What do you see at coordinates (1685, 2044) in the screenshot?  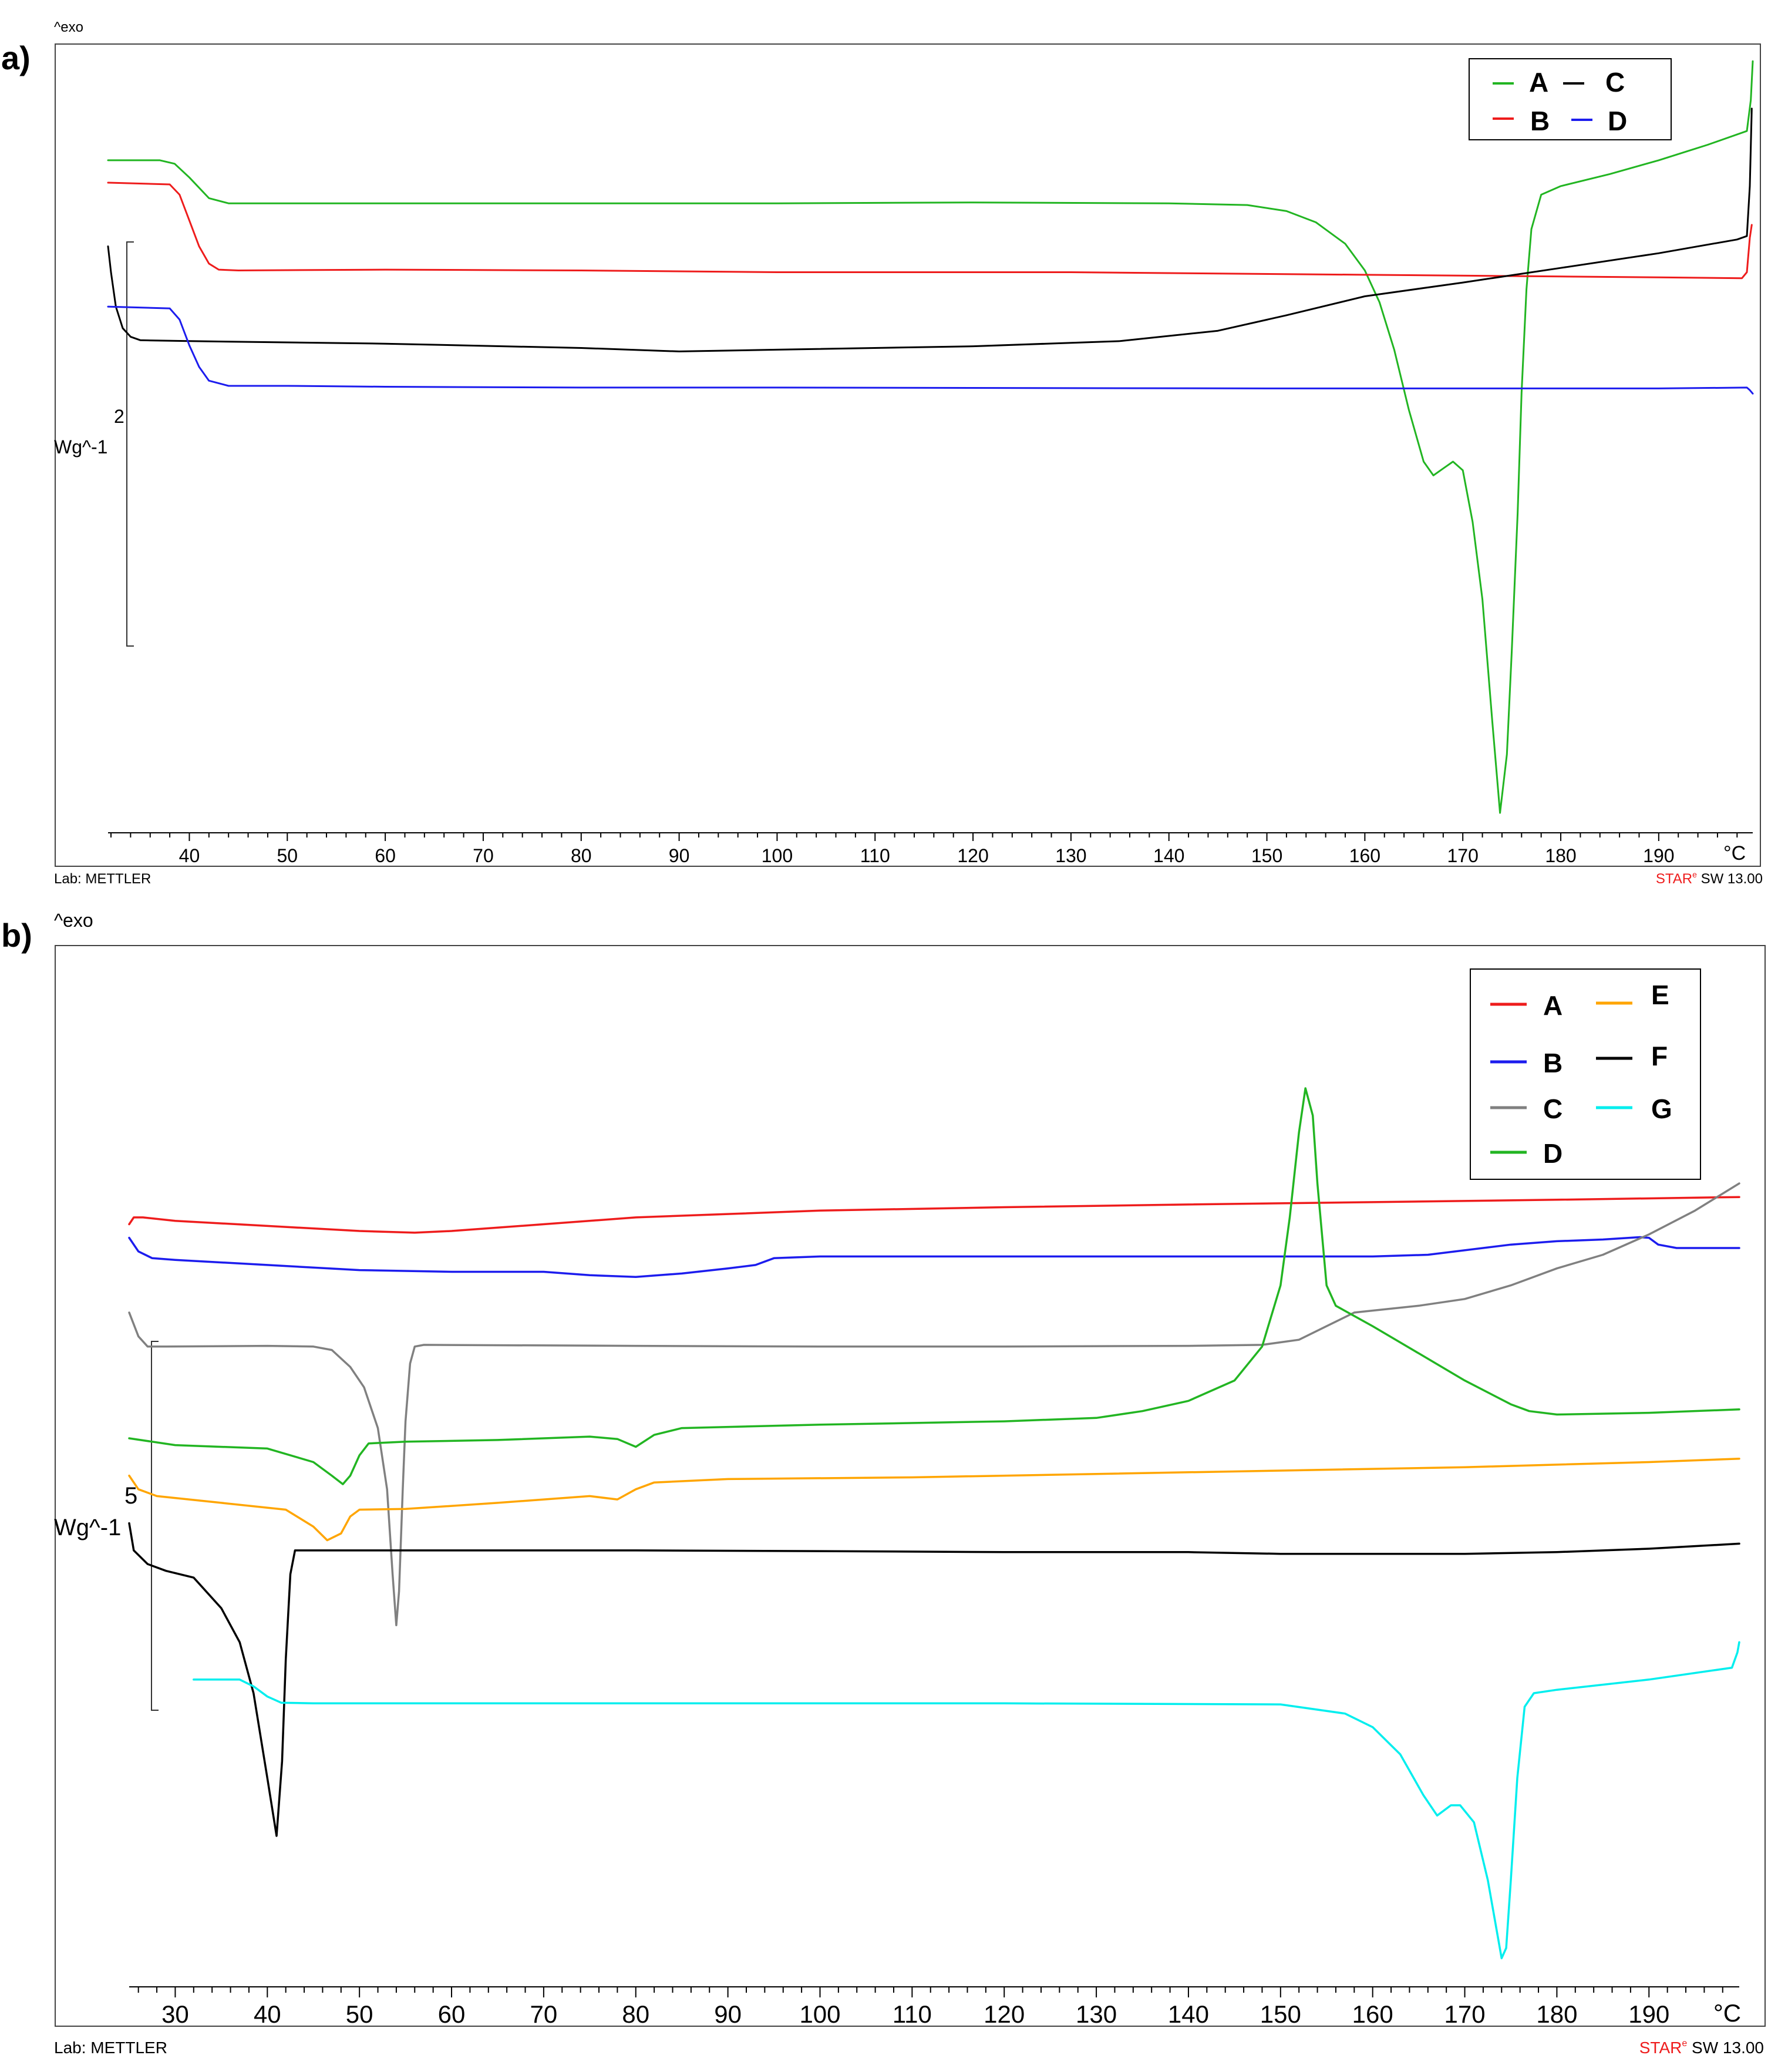 I see `panel-b-footer-star-e: e` at bounding box center [1685, 2044].